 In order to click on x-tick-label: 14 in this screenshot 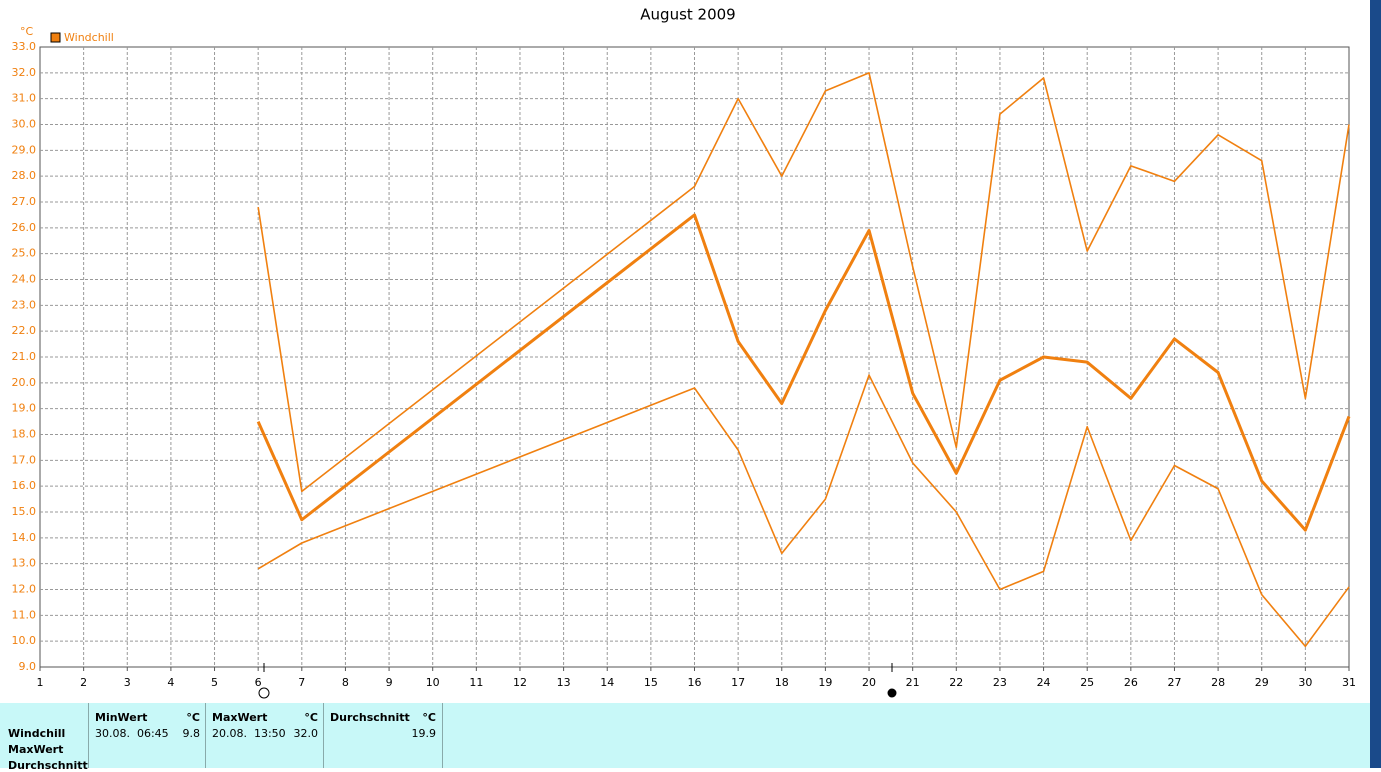, I will do `click(607, 682)`.